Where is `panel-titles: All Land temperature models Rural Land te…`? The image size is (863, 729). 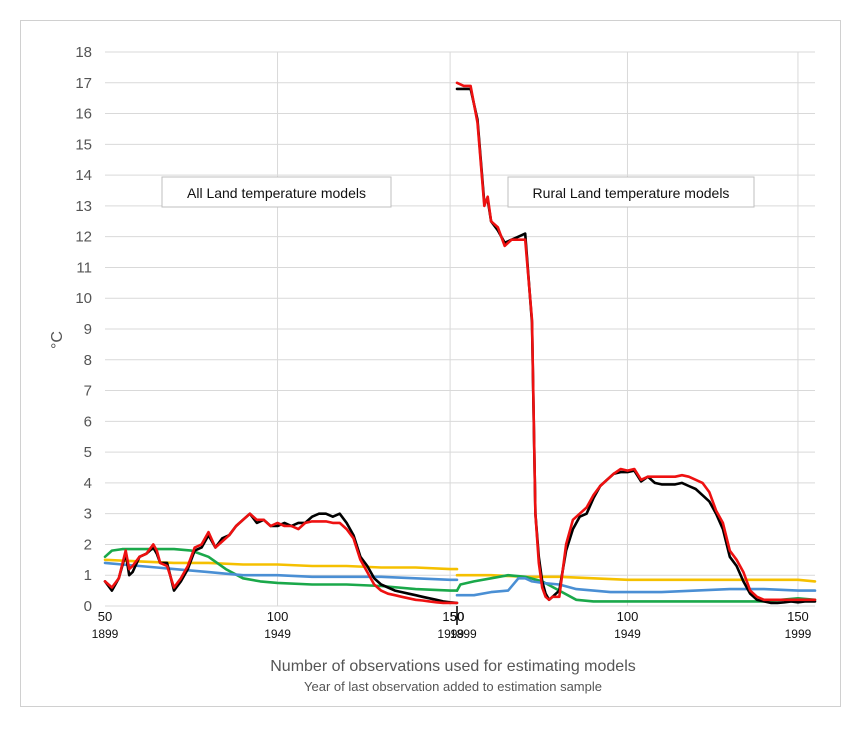 panel-titles: All Land temperature models Rural Land te… is located at coordinates (458, 192).